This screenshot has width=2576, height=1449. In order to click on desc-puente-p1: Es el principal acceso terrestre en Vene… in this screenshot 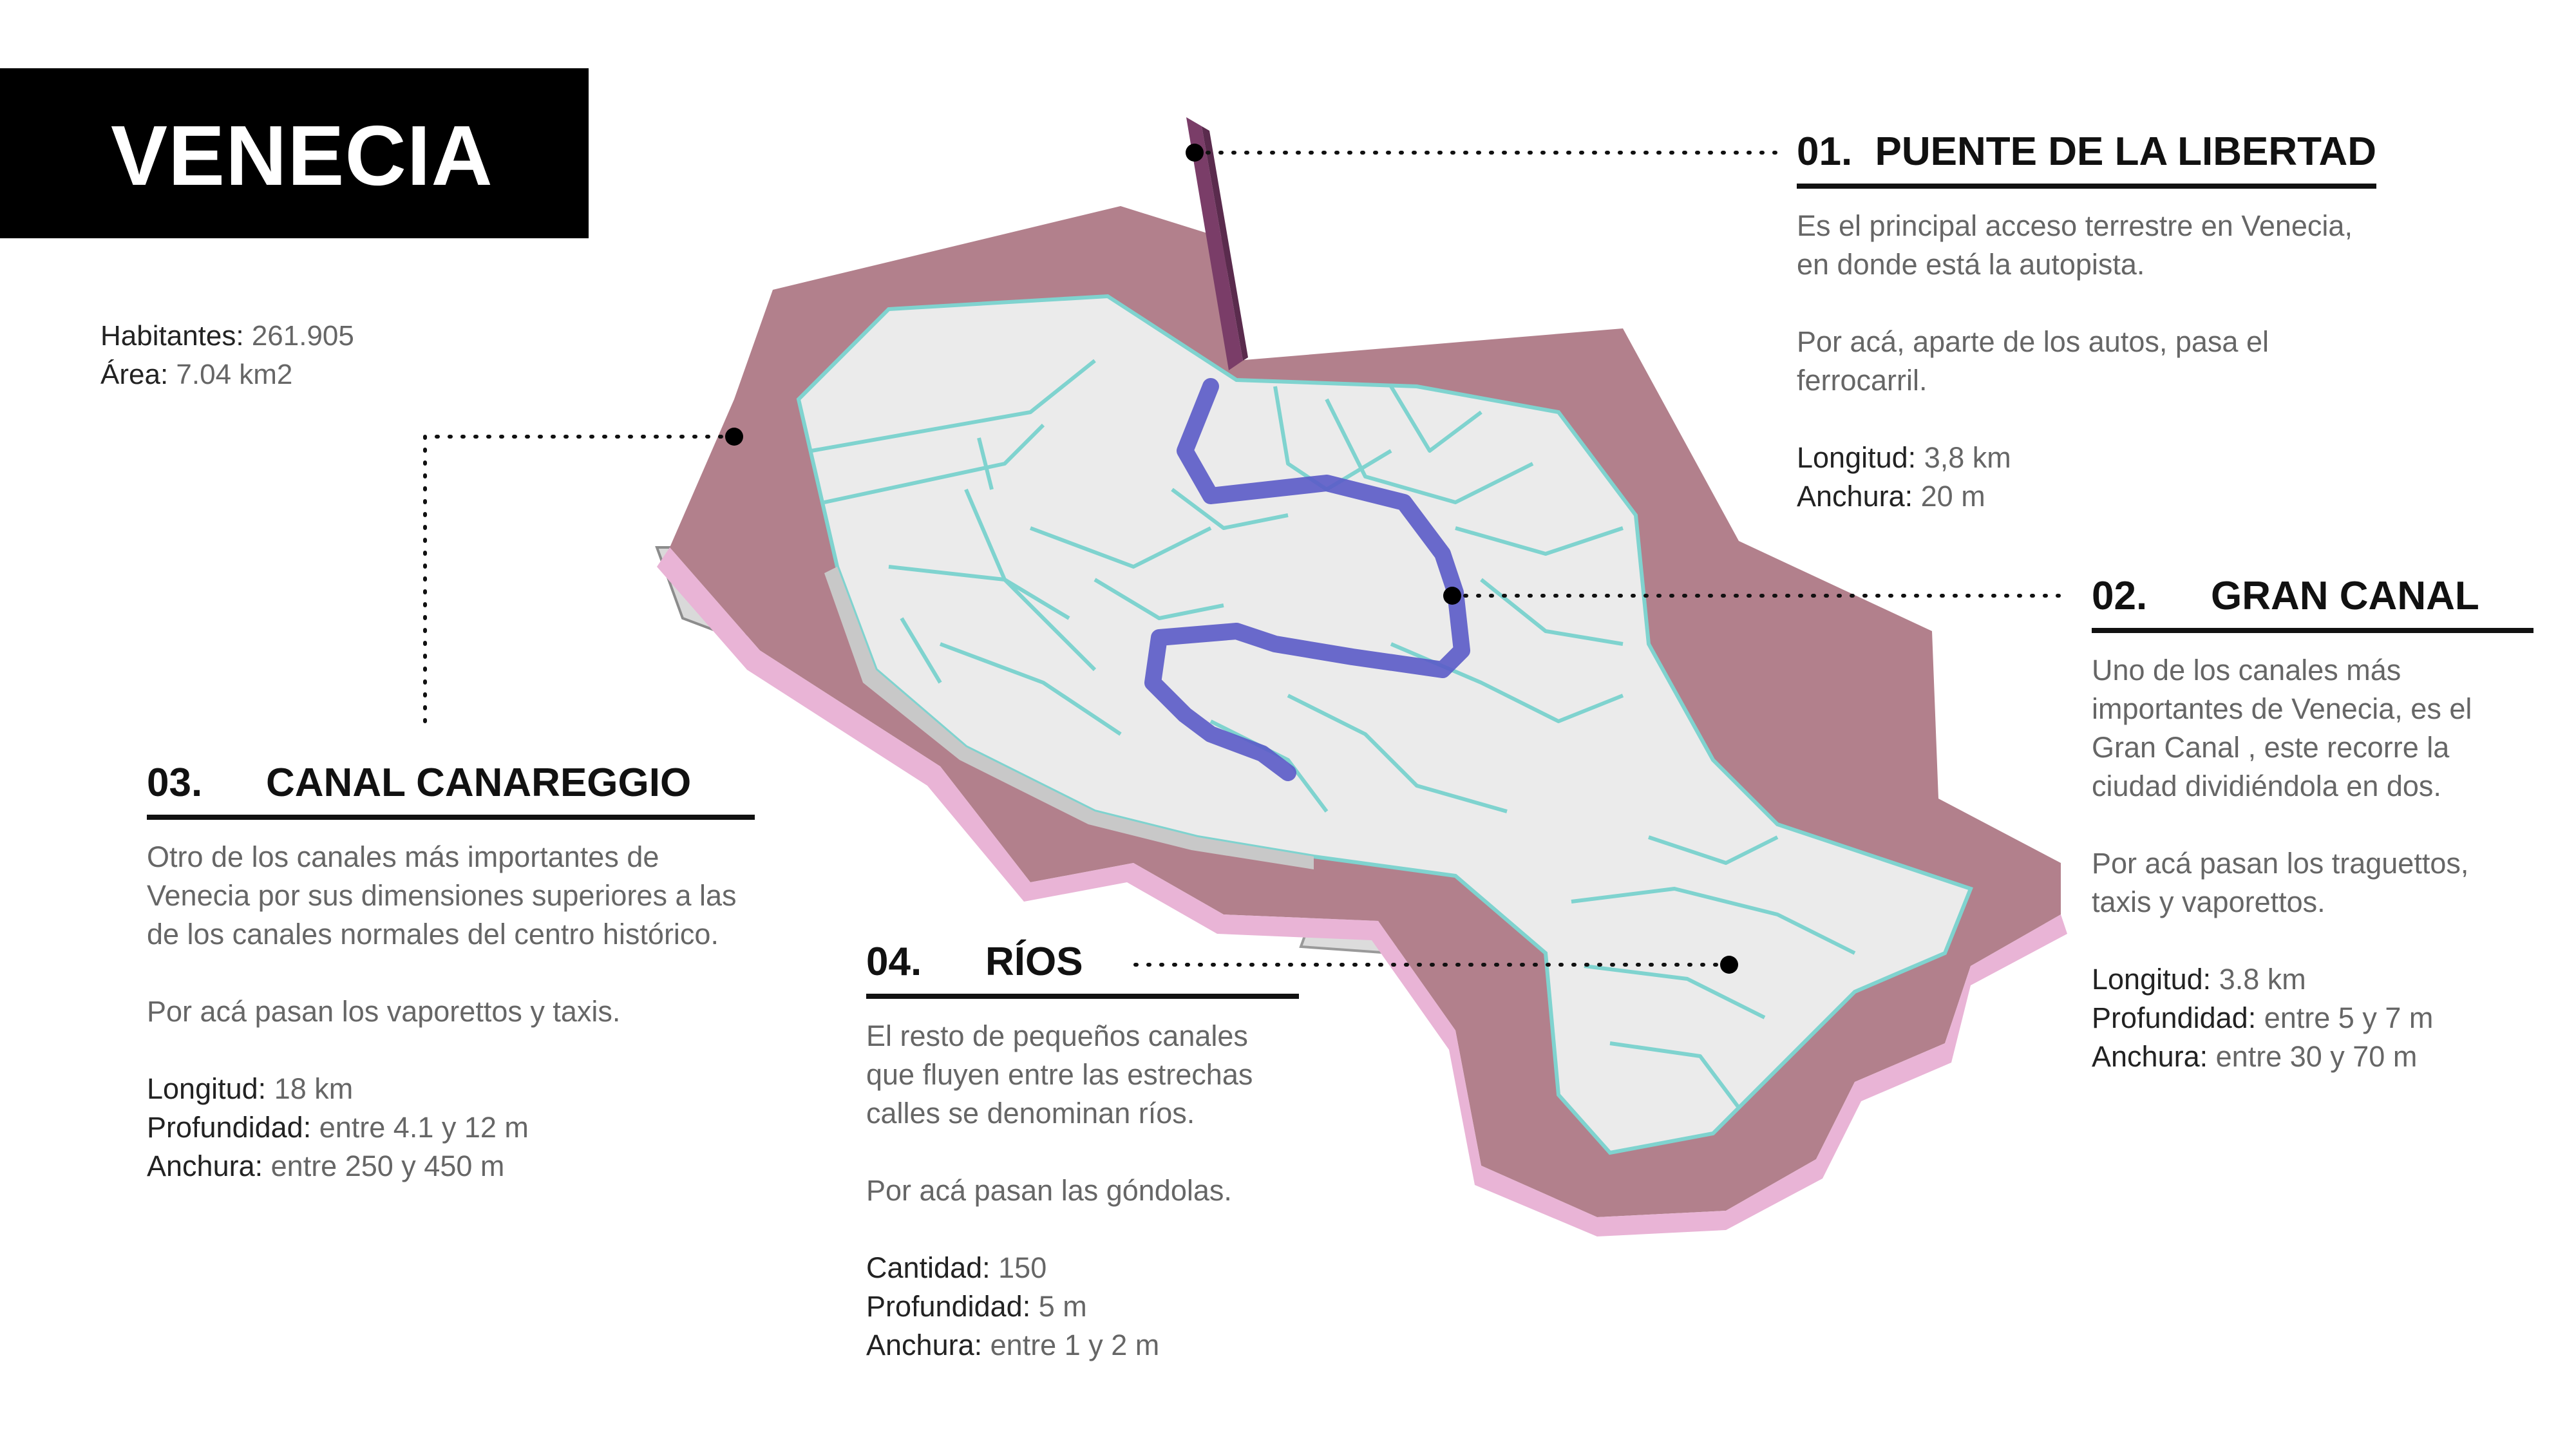, I will do `click(2075, 245)`.